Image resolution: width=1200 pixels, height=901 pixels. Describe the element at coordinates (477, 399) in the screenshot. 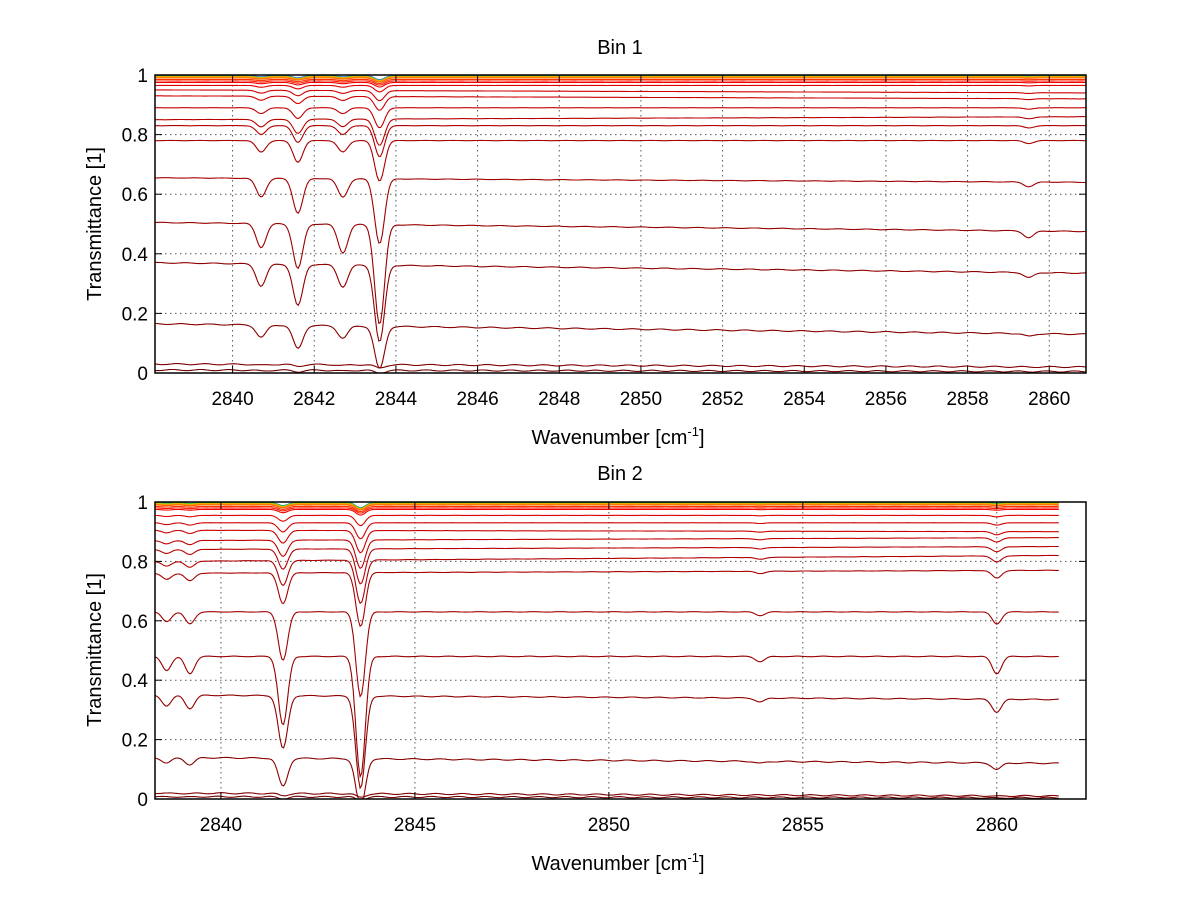

I see `x-tick-label: 2846` at that location.